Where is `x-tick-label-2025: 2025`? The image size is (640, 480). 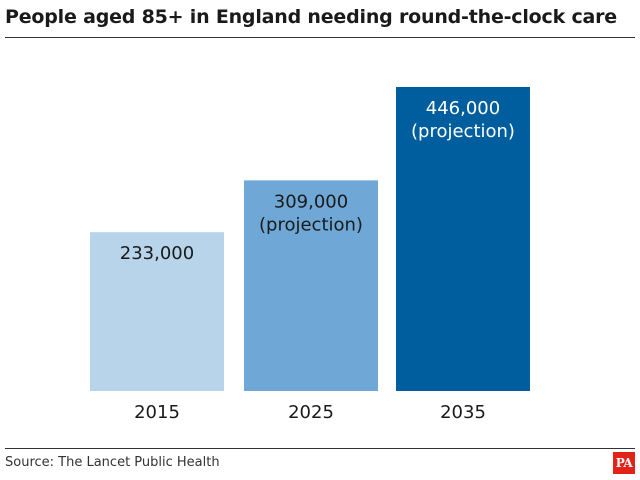
x-tick-label-2025: 2025 is located at coordinates (311, 412).